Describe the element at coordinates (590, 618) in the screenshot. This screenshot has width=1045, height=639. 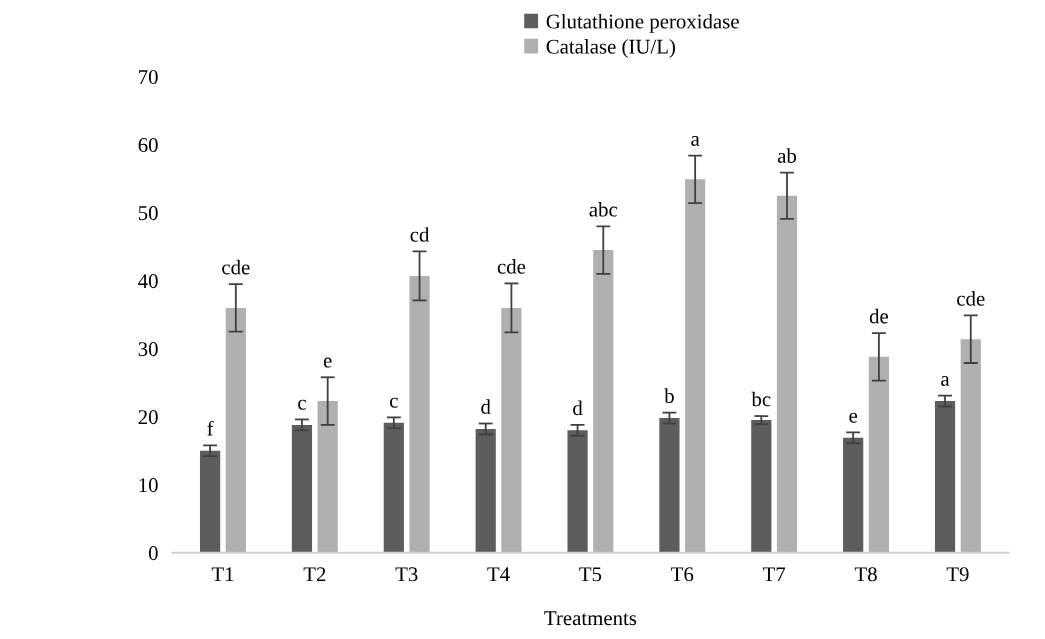
I see `x-axis-title: Treatments` at that location.